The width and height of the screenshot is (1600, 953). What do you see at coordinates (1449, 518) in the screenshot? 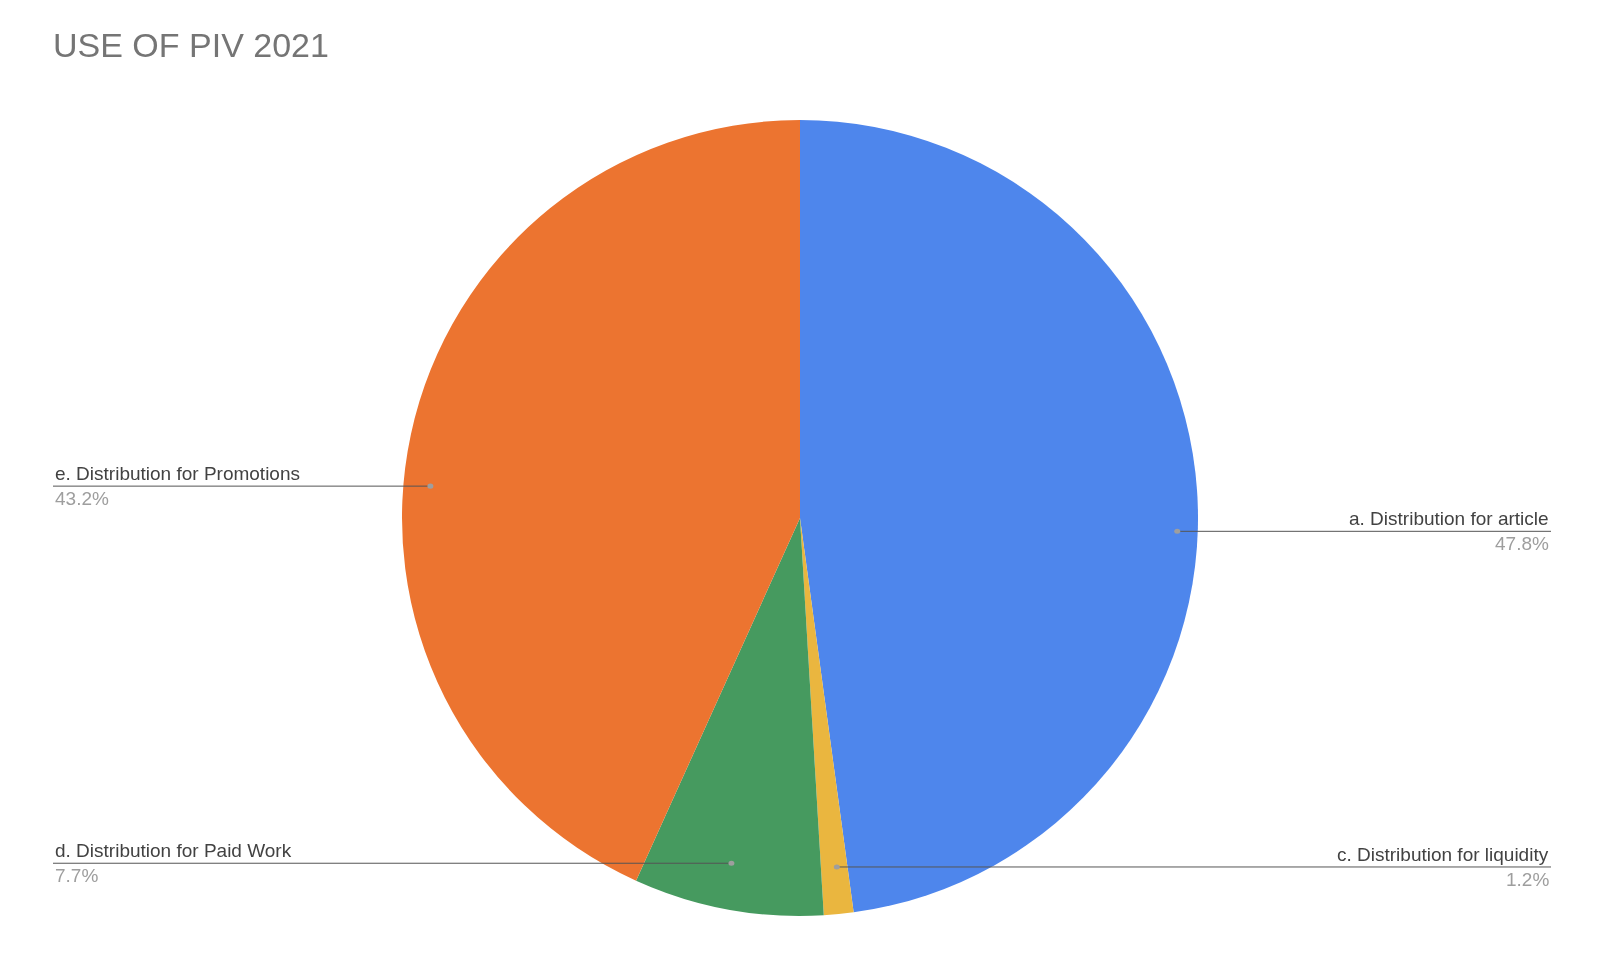
I see `slice-label: a. Distribution for article` at bounding box center [1449, 518].